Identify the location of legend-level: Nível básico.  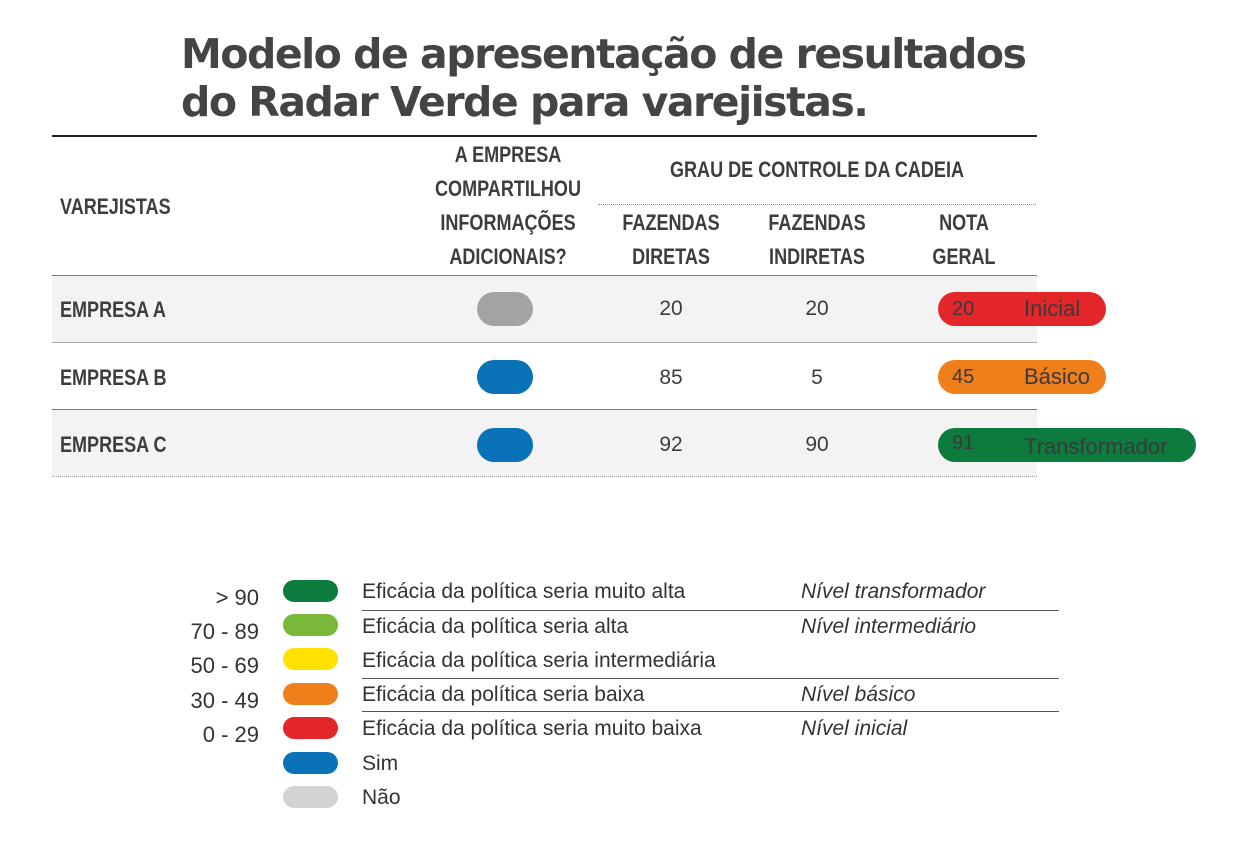
(858, 694).